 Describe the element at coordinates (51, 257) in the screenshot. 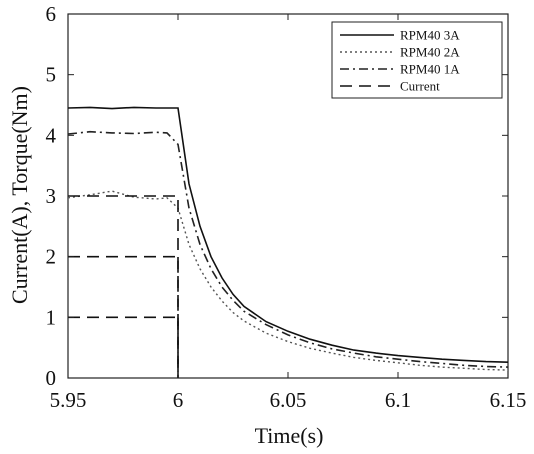

I see `y-tick-label: 2` at that location.